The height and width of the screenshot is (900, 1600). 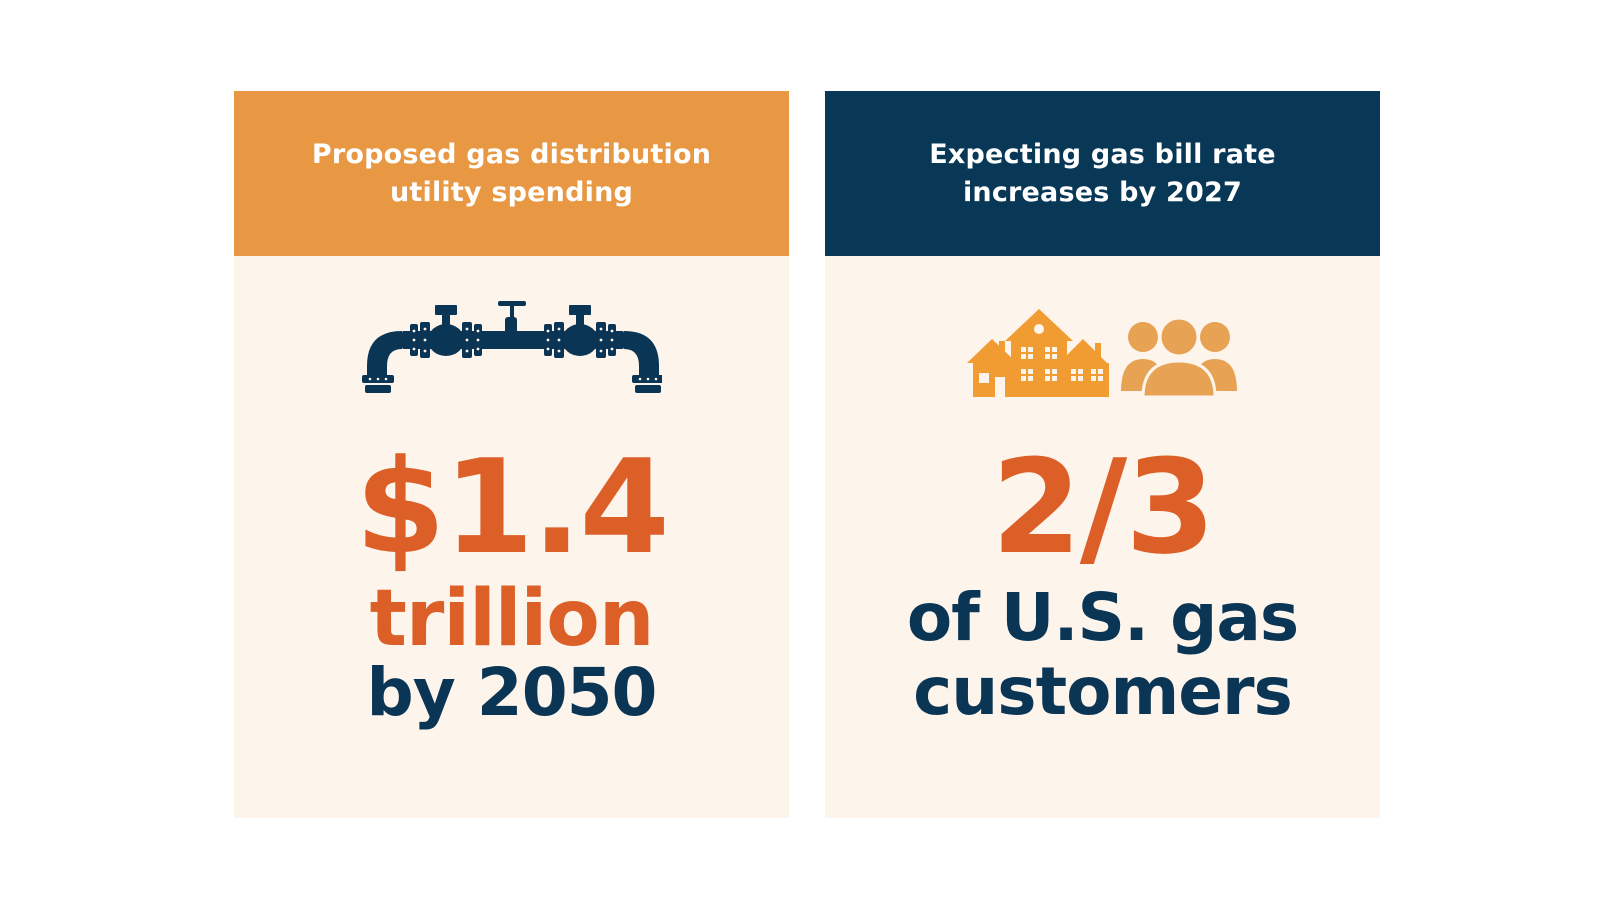 What do you see at coordinates (1103, 691) in the screenshot?
I see `customer-label-line-2: customers` at bounding box center [1103, 691].